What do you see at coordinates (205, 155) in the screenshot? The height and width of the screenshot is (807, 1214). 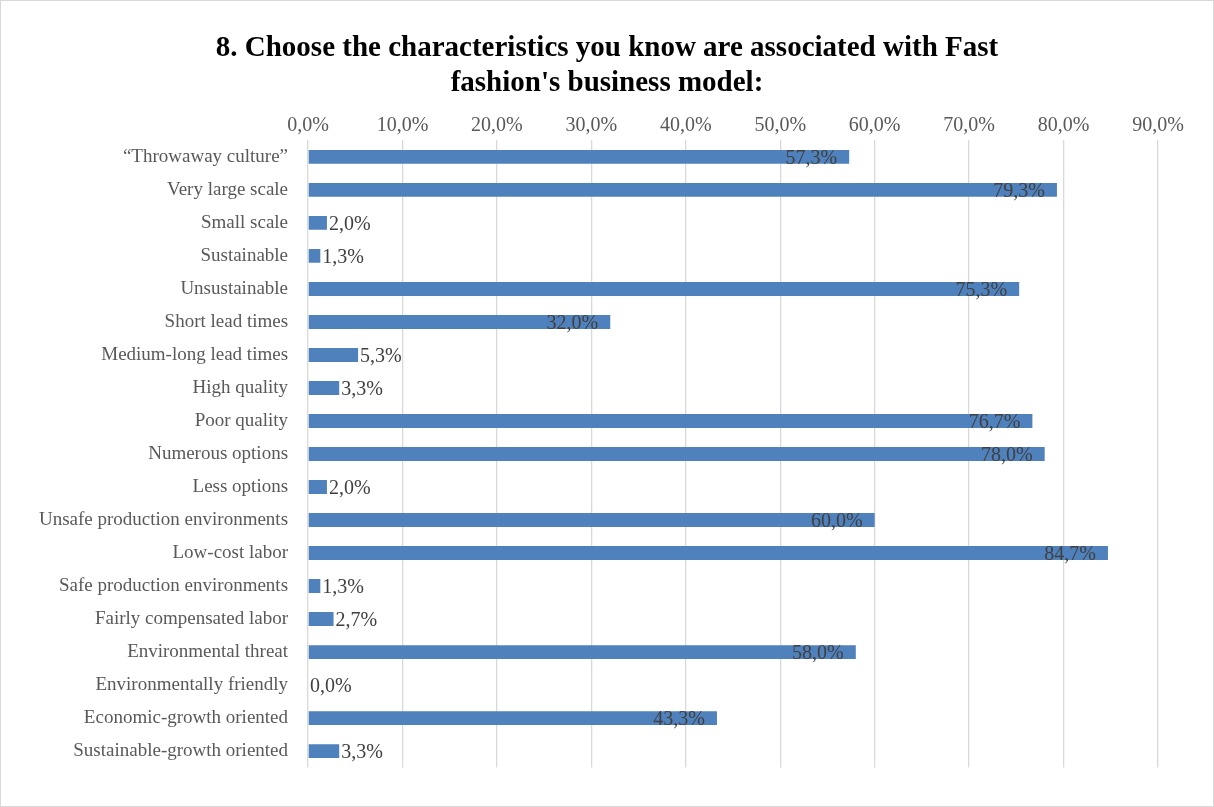 I see `y-tick-label: “Throwaway culture”` at bounding box center [205, 155].